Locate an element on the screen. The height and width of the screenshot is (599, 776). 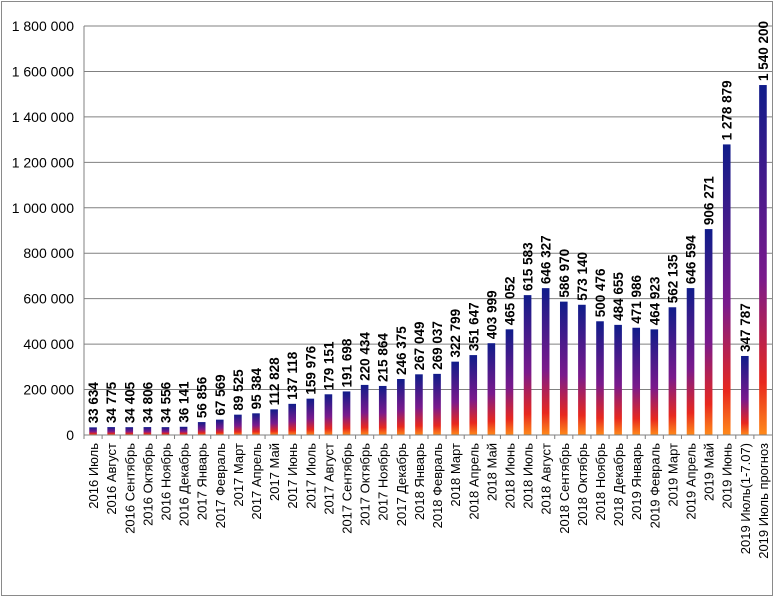
x-tick-label: 2016 Октябрь is located at coordinates (147, 484).